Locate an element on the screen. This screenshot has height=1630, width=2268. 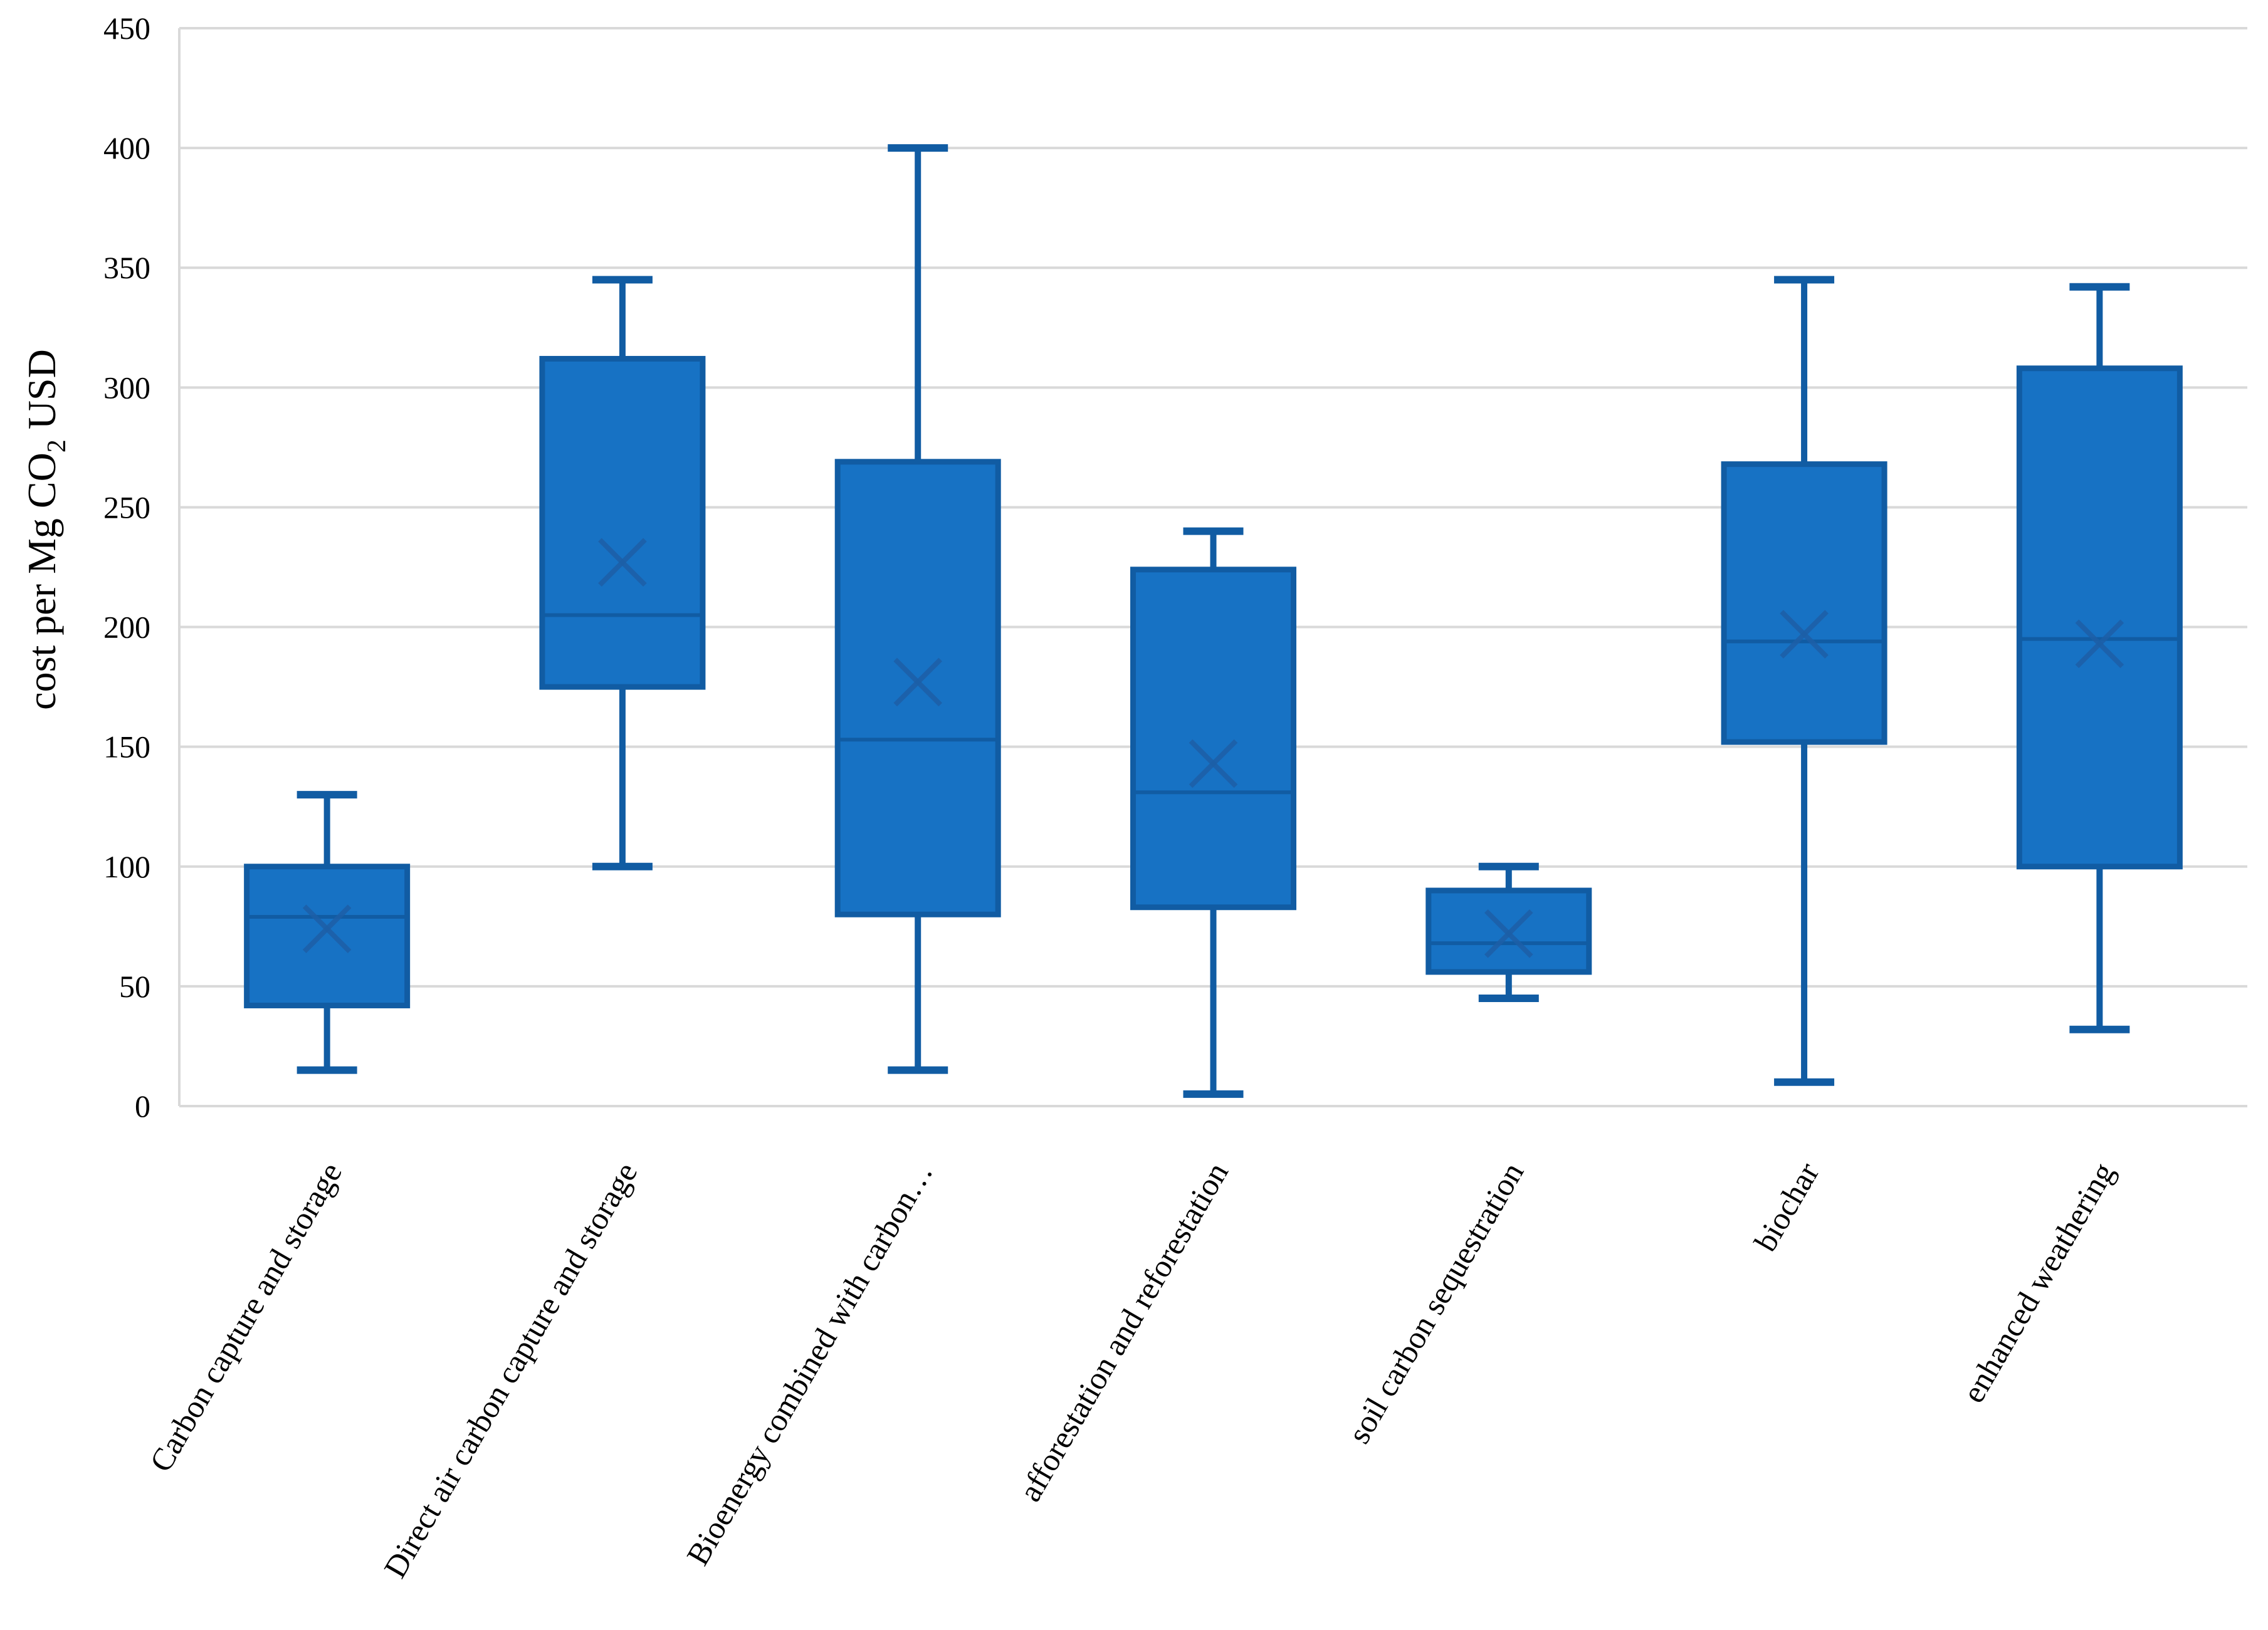
y-axis-tick-label: 400 is located at coordinates (127, 147).